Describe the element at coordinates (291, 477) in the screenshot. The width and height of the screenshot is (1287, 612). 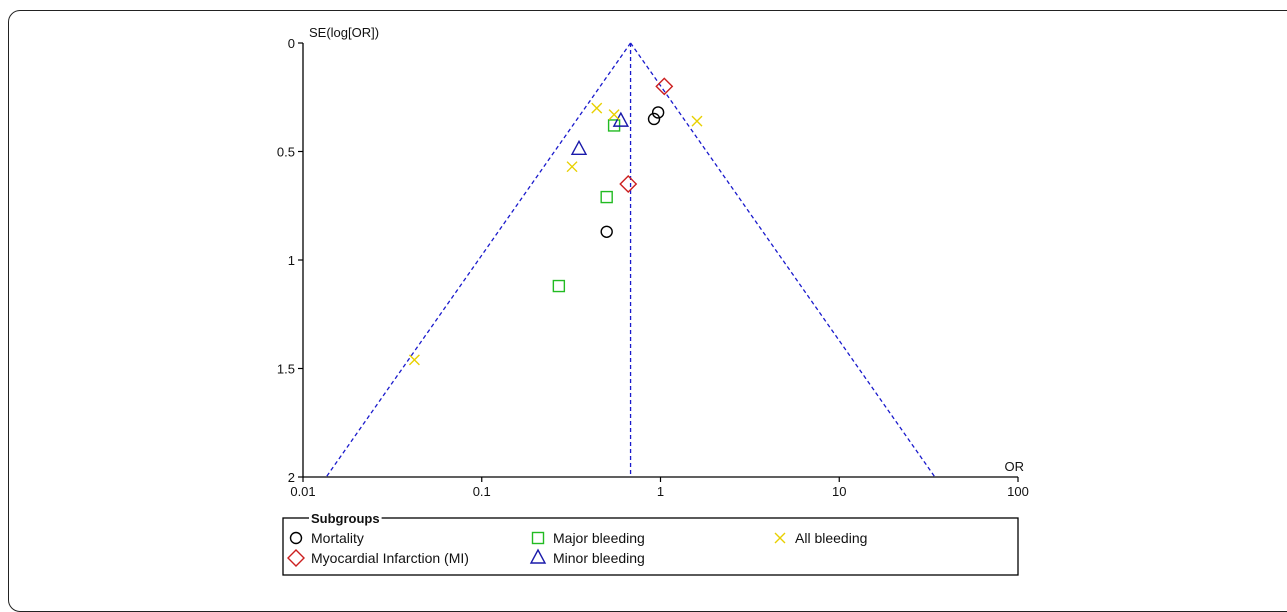
I see `y-tick-label: 2` at that location.